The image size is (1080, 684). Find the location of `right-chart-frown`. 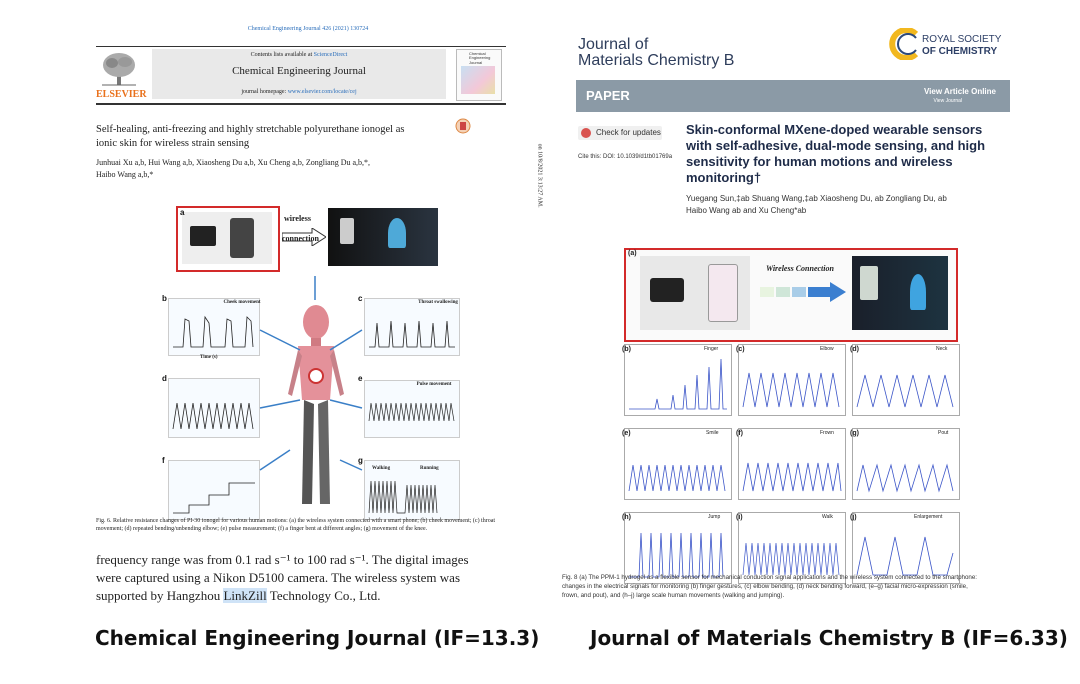

right-chart-frown is located at coordinates (792, 464).